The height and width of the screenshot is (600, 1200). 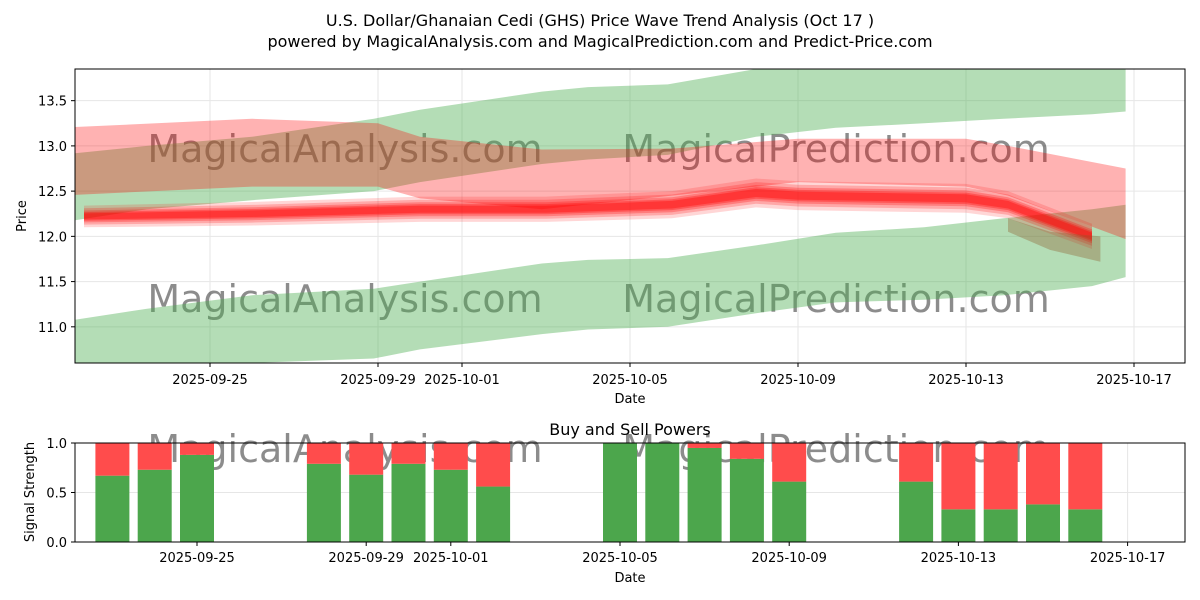 What do you see at coordinates (56, 444) in the screenshot?
I see `signal-y-tick-label: 1.0` at bounding box center [56, 444].